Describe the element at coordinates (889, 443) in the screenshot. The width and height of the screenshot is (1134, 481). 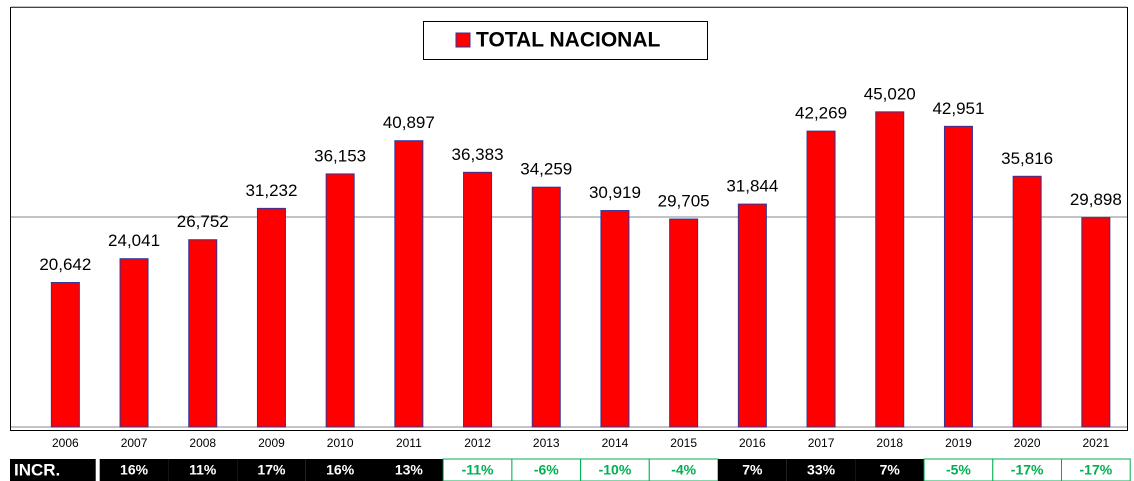
I see `x-tick-label: 2018` at that location.